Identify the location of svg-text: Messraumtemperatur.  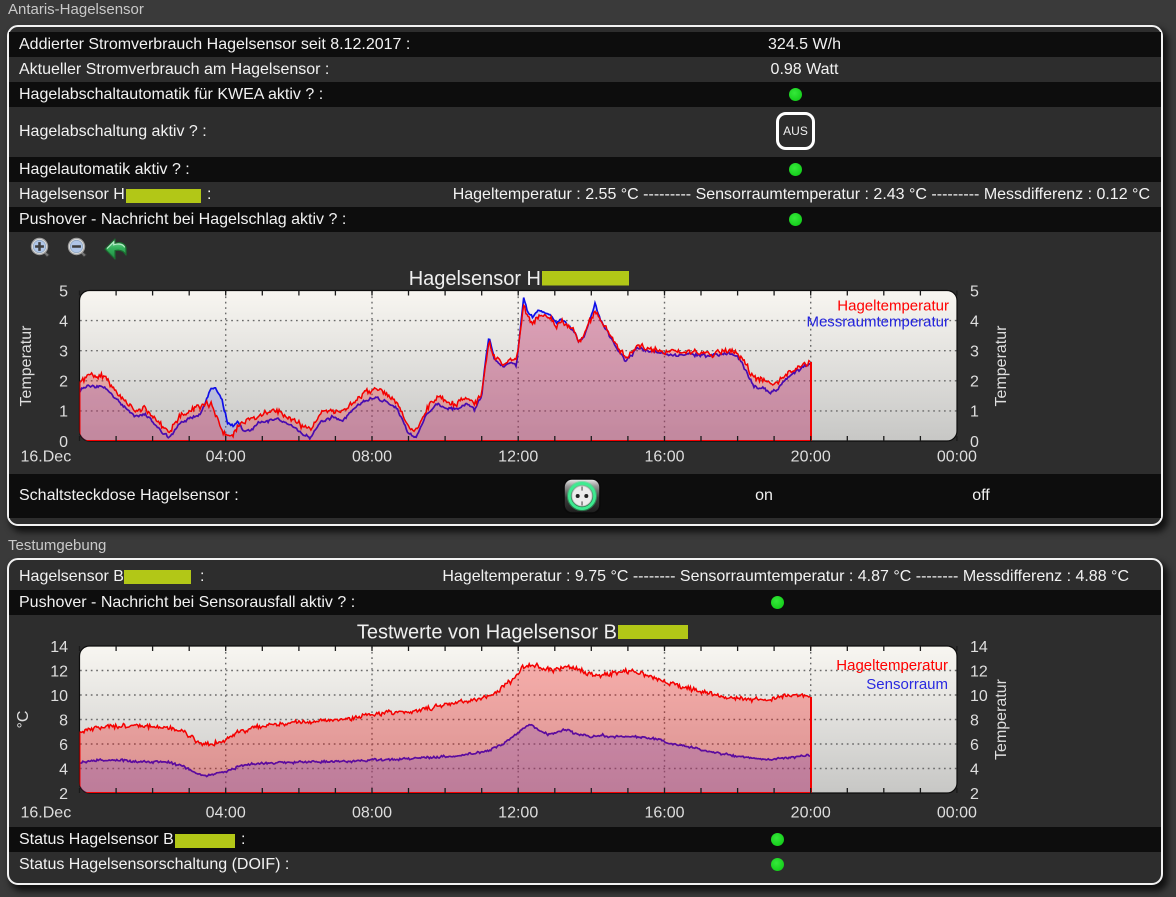
(877, 322).